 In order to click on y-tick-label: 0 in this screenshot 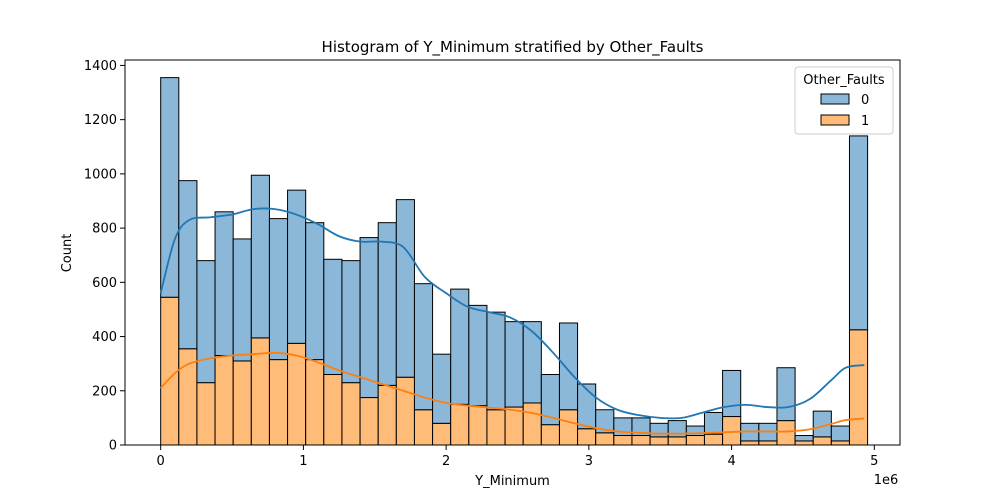, I will do `click(113, 446)`.